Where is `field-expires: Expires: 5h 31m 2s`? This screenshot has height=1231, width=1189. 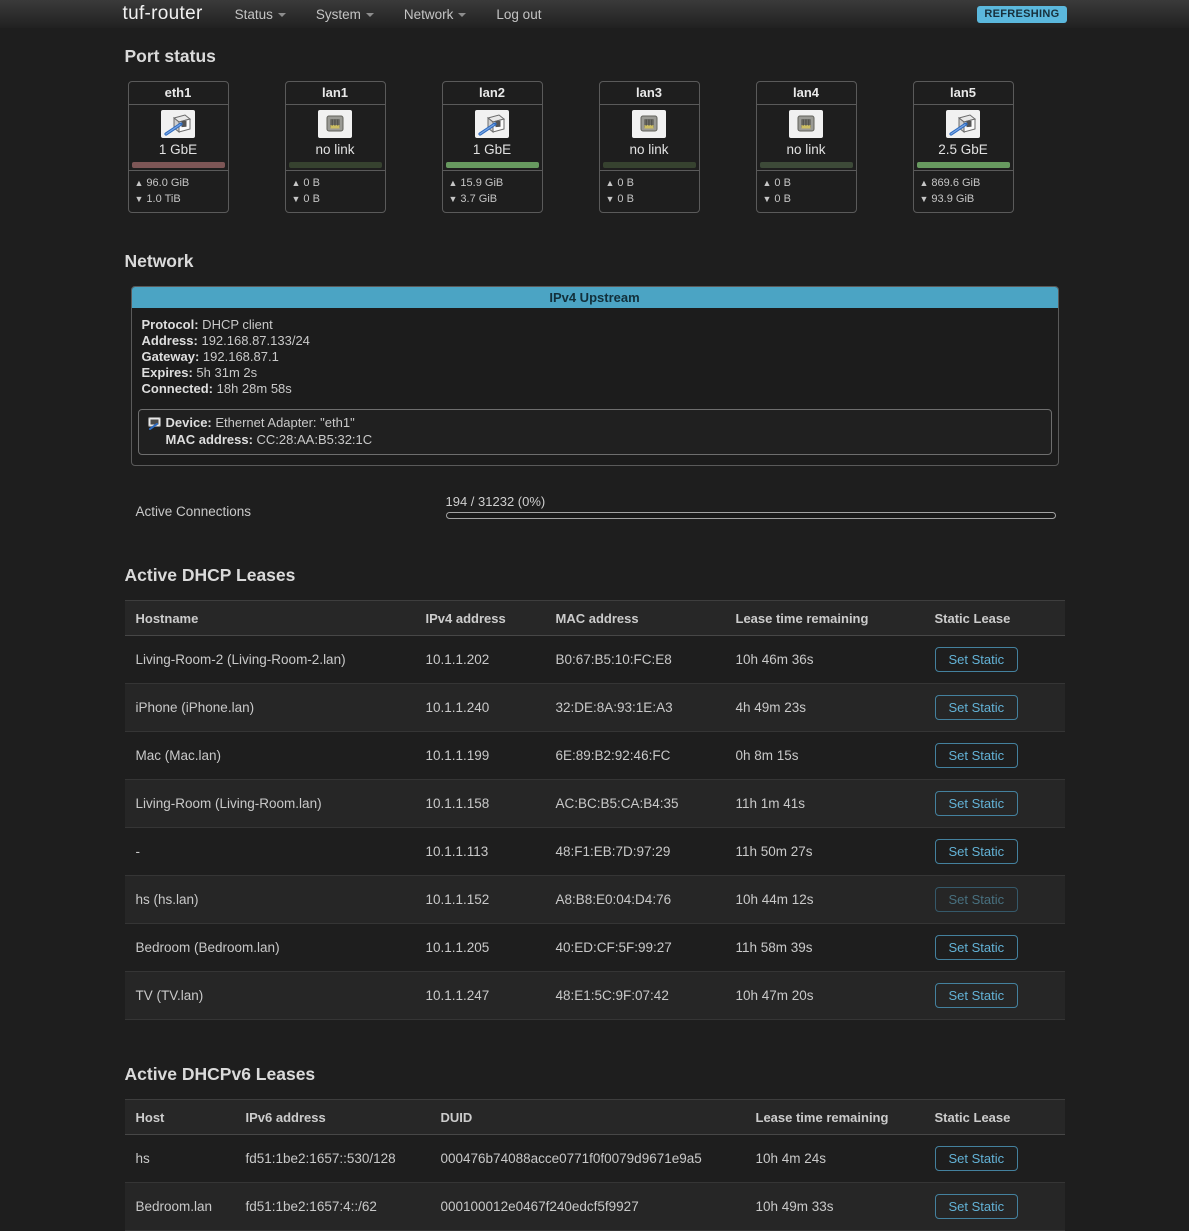
field-expires: Expires: 5h 31m 2s is located at coordinates (199, 372).